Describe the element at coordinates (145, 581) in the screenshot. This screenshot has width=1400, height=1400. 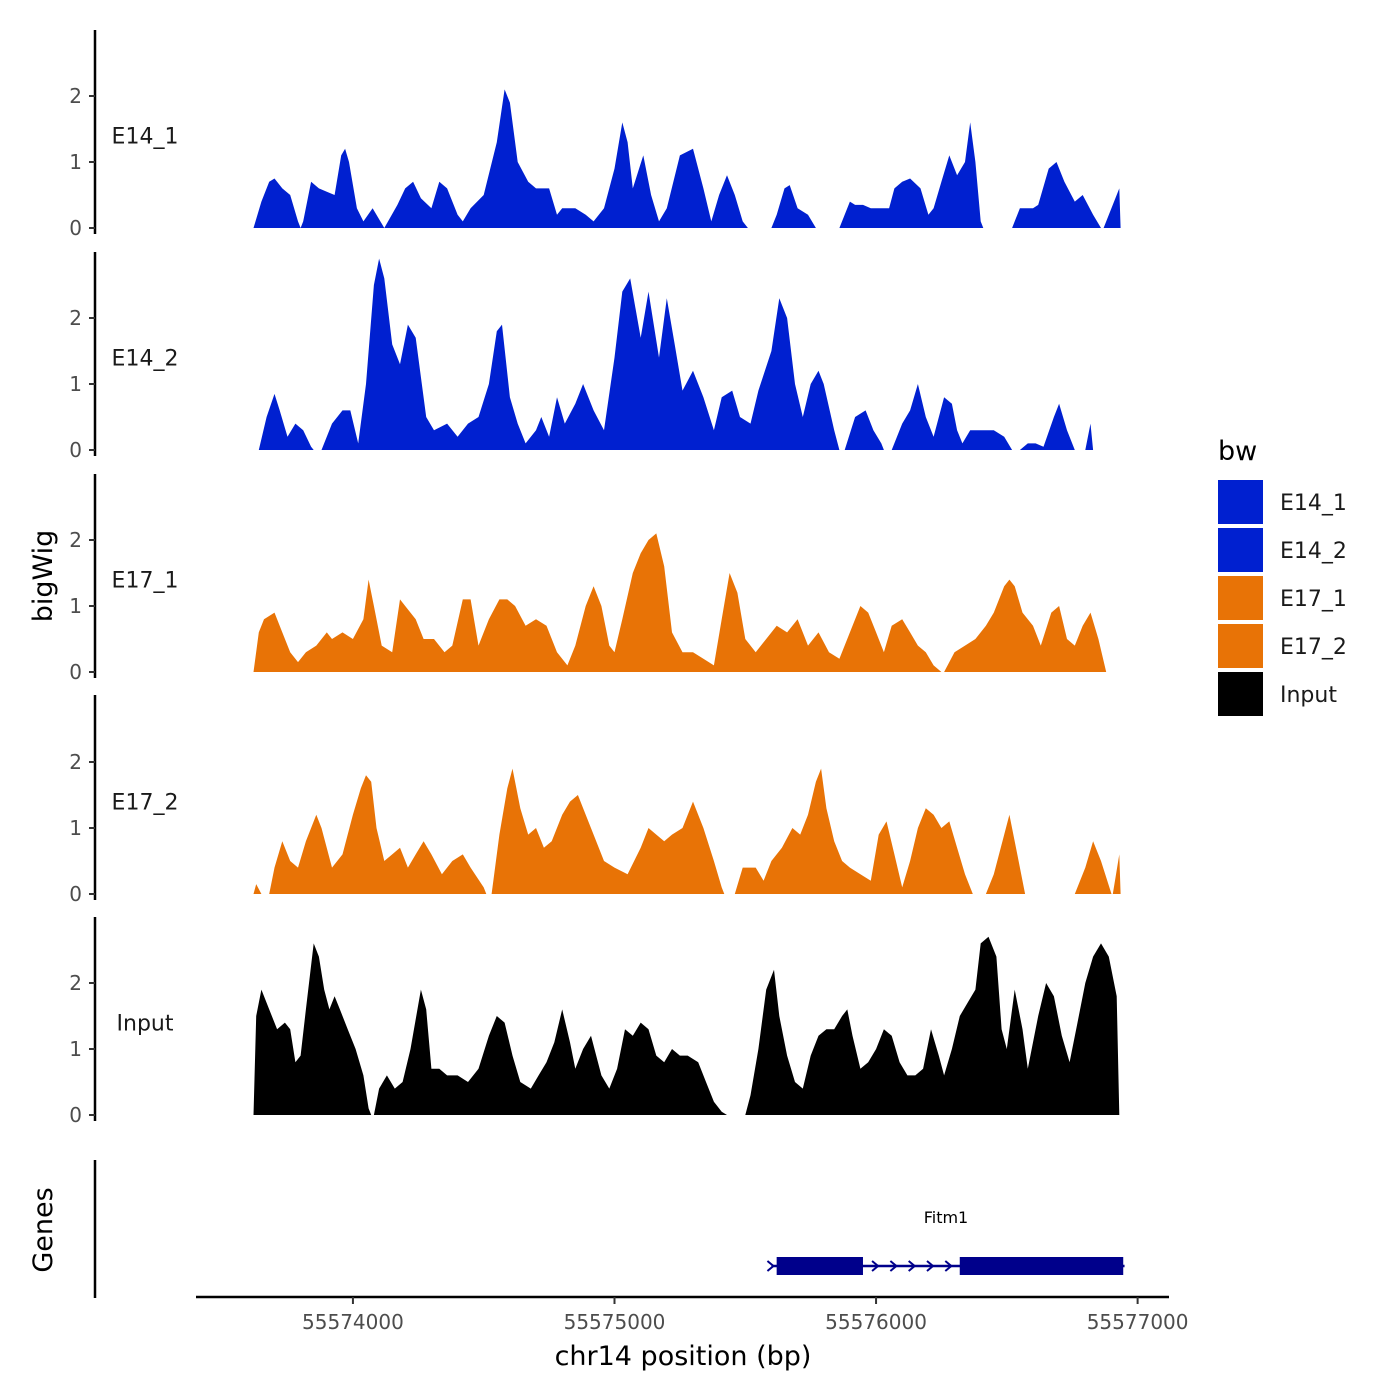
I see `track-label: E17_1` at that location.